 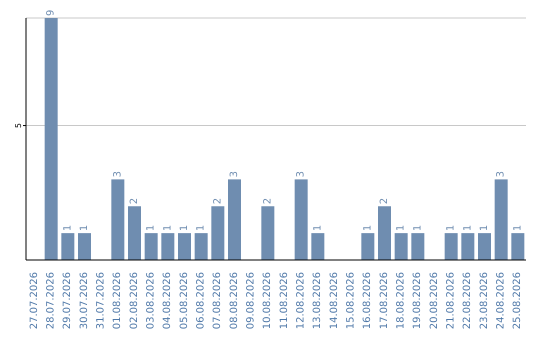 I want to click on x-tick-label: 24.08.2026, so click(x=501, y=301).